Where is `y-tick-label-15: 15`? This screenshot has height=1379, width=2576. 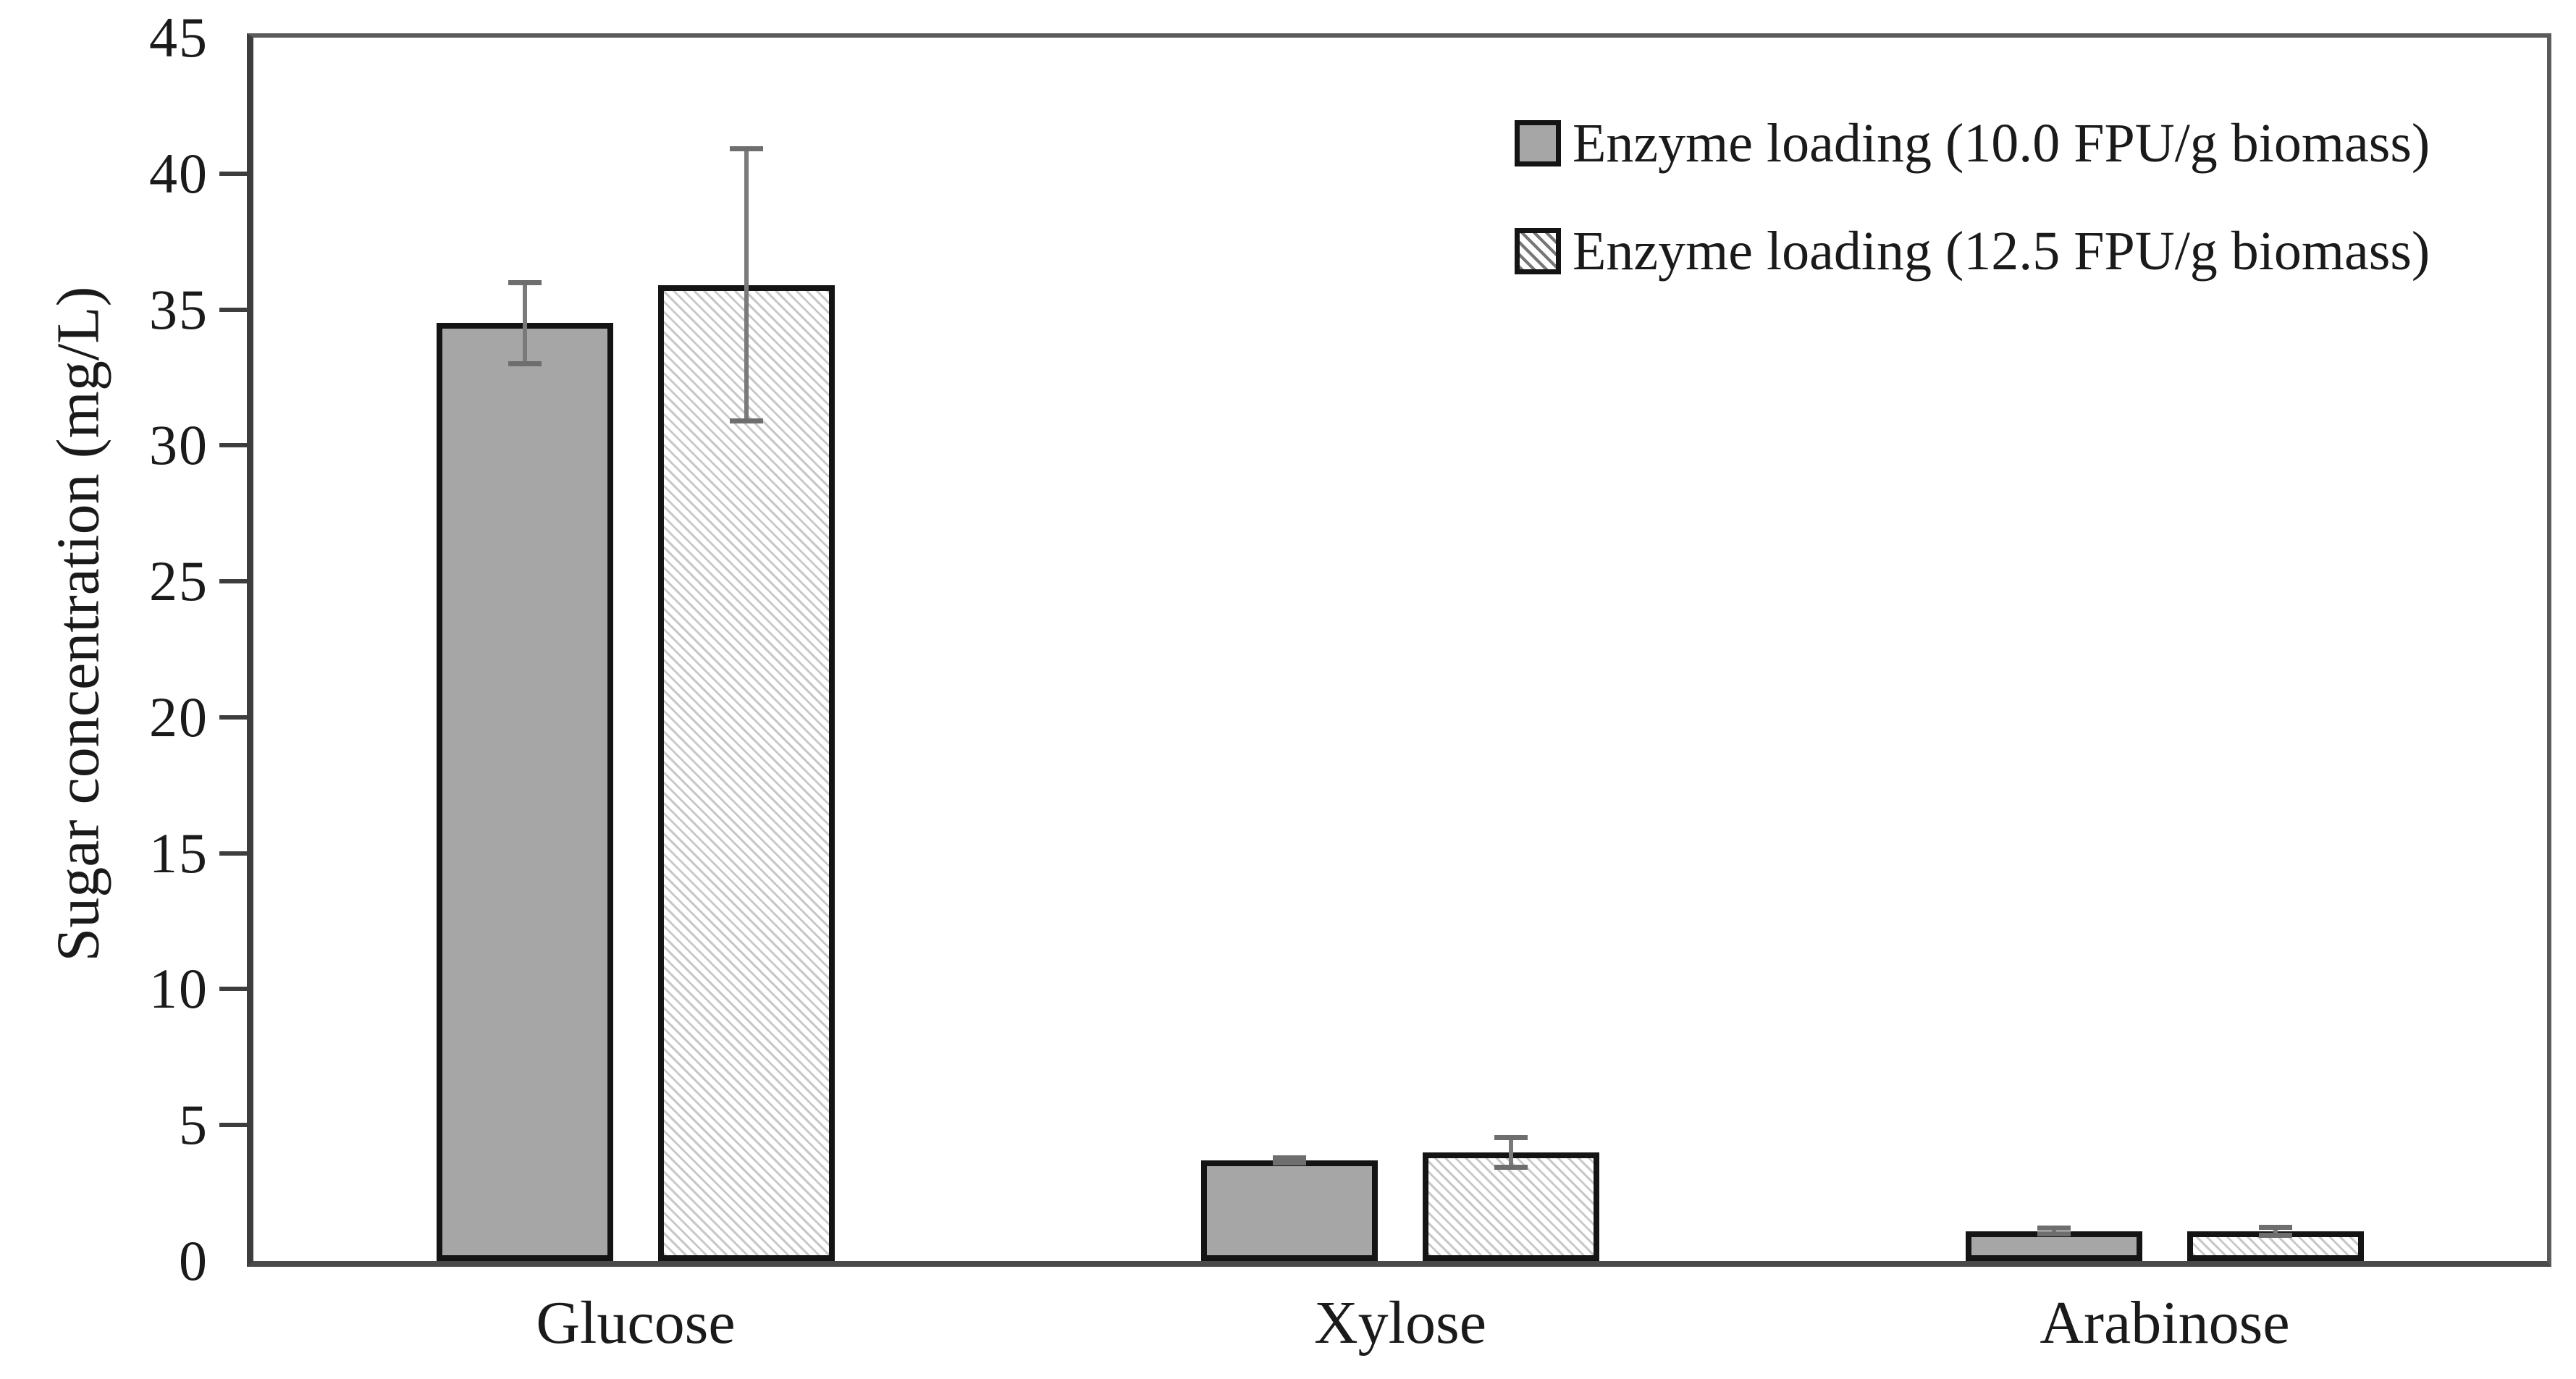
y-tick-label-15: 15 is located at coordinates (179, 853).